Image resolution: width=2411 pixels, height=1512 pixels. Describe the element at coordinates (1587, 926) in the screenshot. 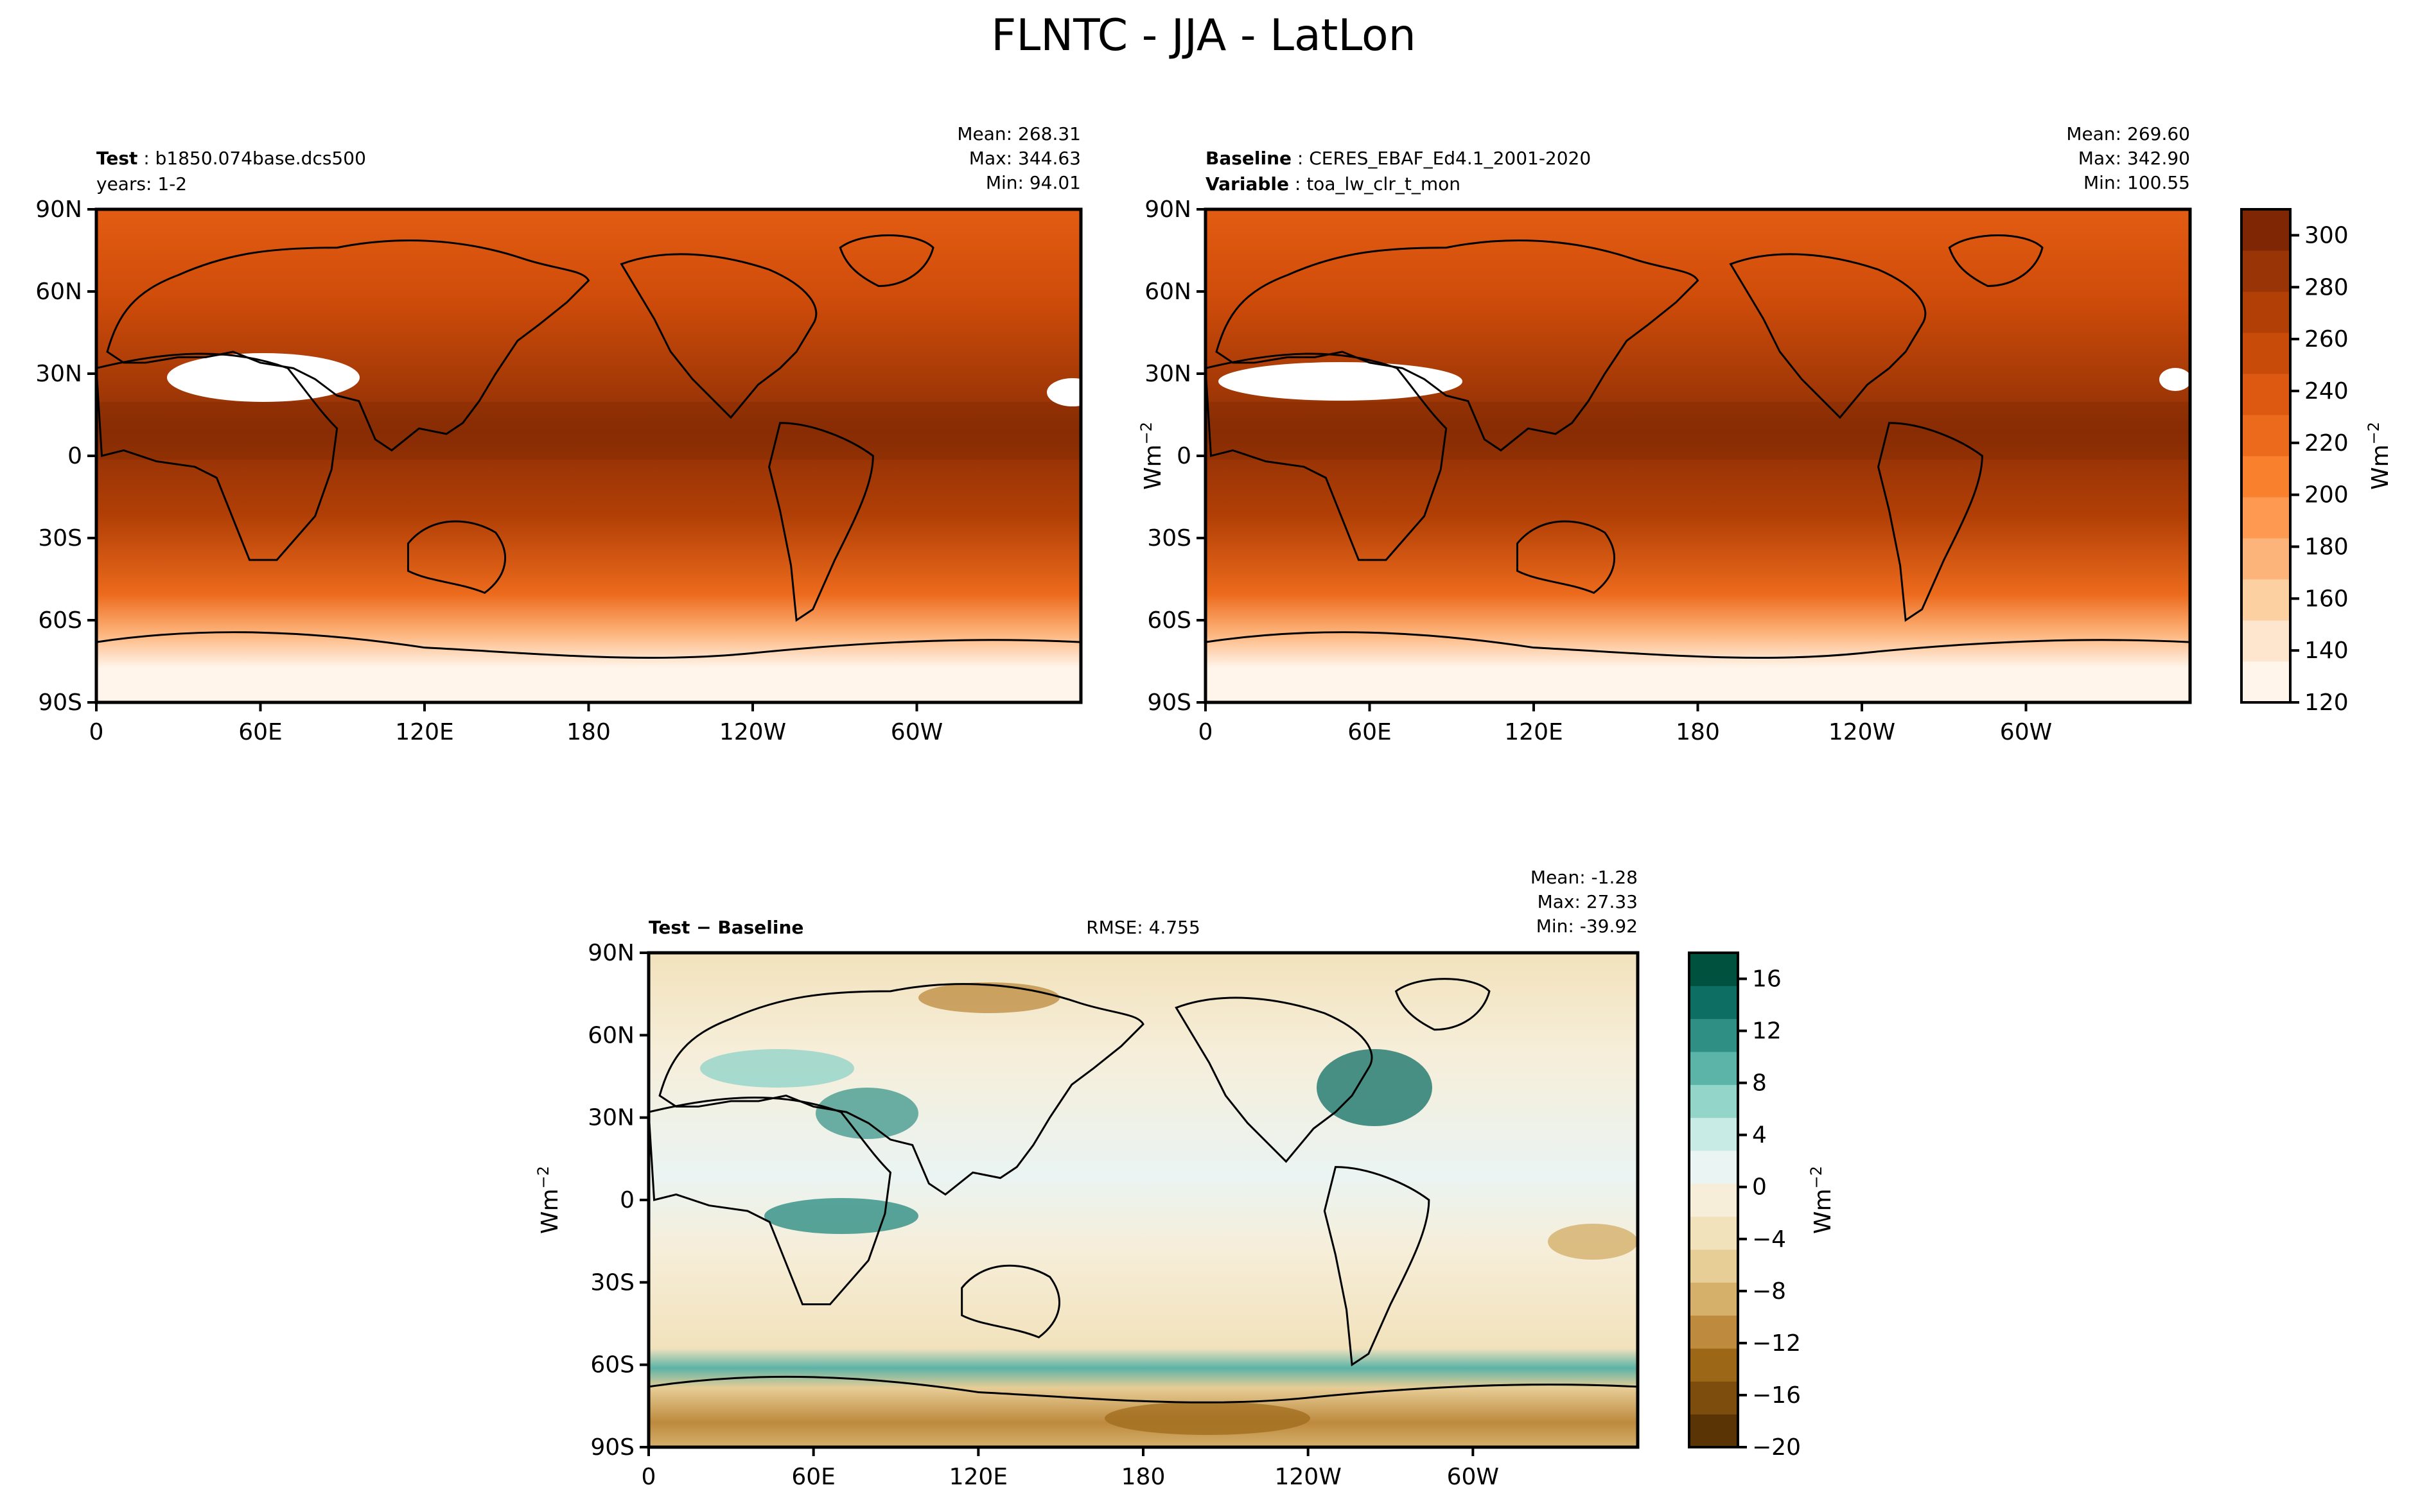

I see `stat-min: Min: -39.92` at that location.